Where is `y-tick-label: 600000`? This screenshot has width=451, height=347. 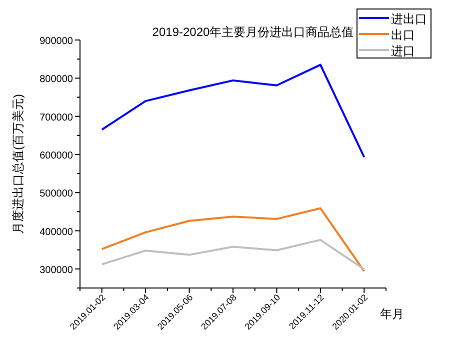
y-tick-label: 600000 is located at coordinates (57, 156).